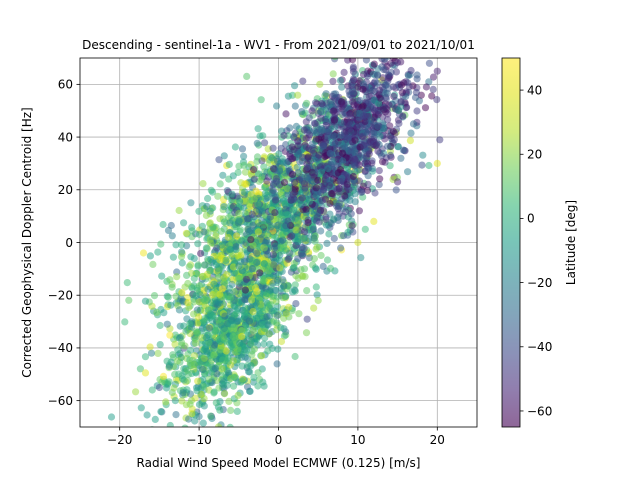 The height and width of the screenshot is (484, 640). Describe the element at coordinates (276, 437) in the screenshot. I see `x-axis-ticks: −20 −10 0 10 20` at that location.